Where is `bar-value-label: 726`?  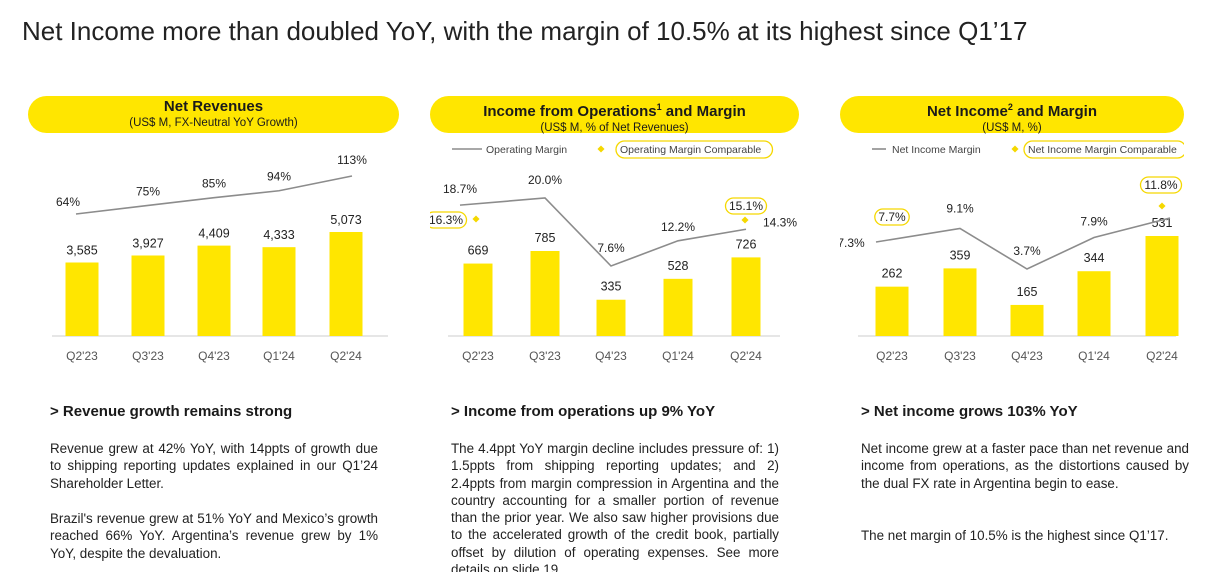 bar-value-label: 726 is located at coordinates (746, 244).